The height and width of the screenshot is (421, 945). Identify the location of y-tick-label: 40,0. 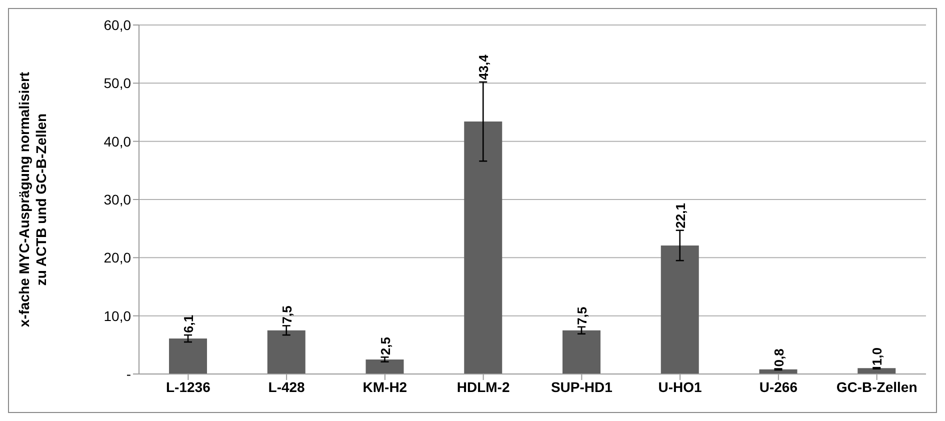
(118, 141).